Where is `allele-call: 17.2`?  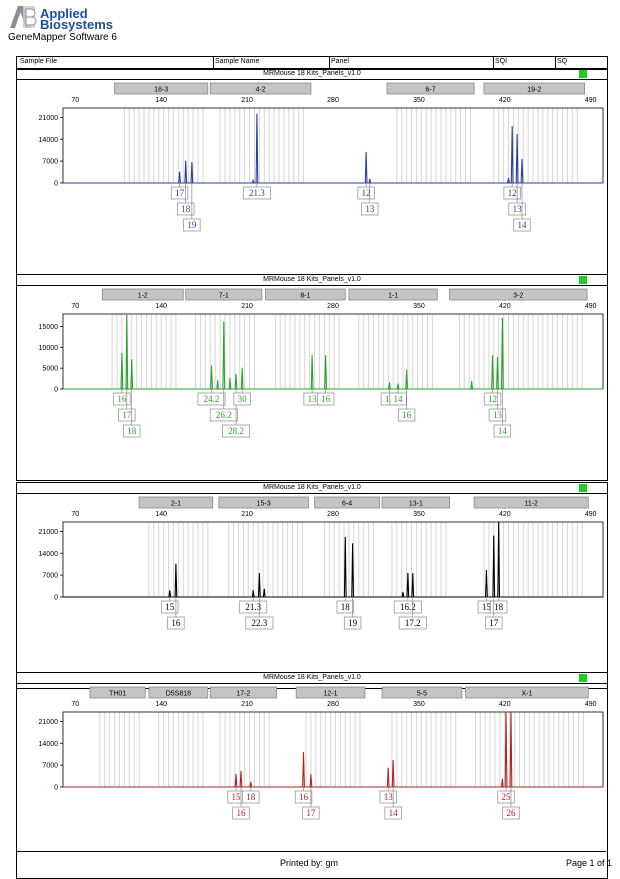 allele-call: 17.2 is located at coordinates (412, 613).